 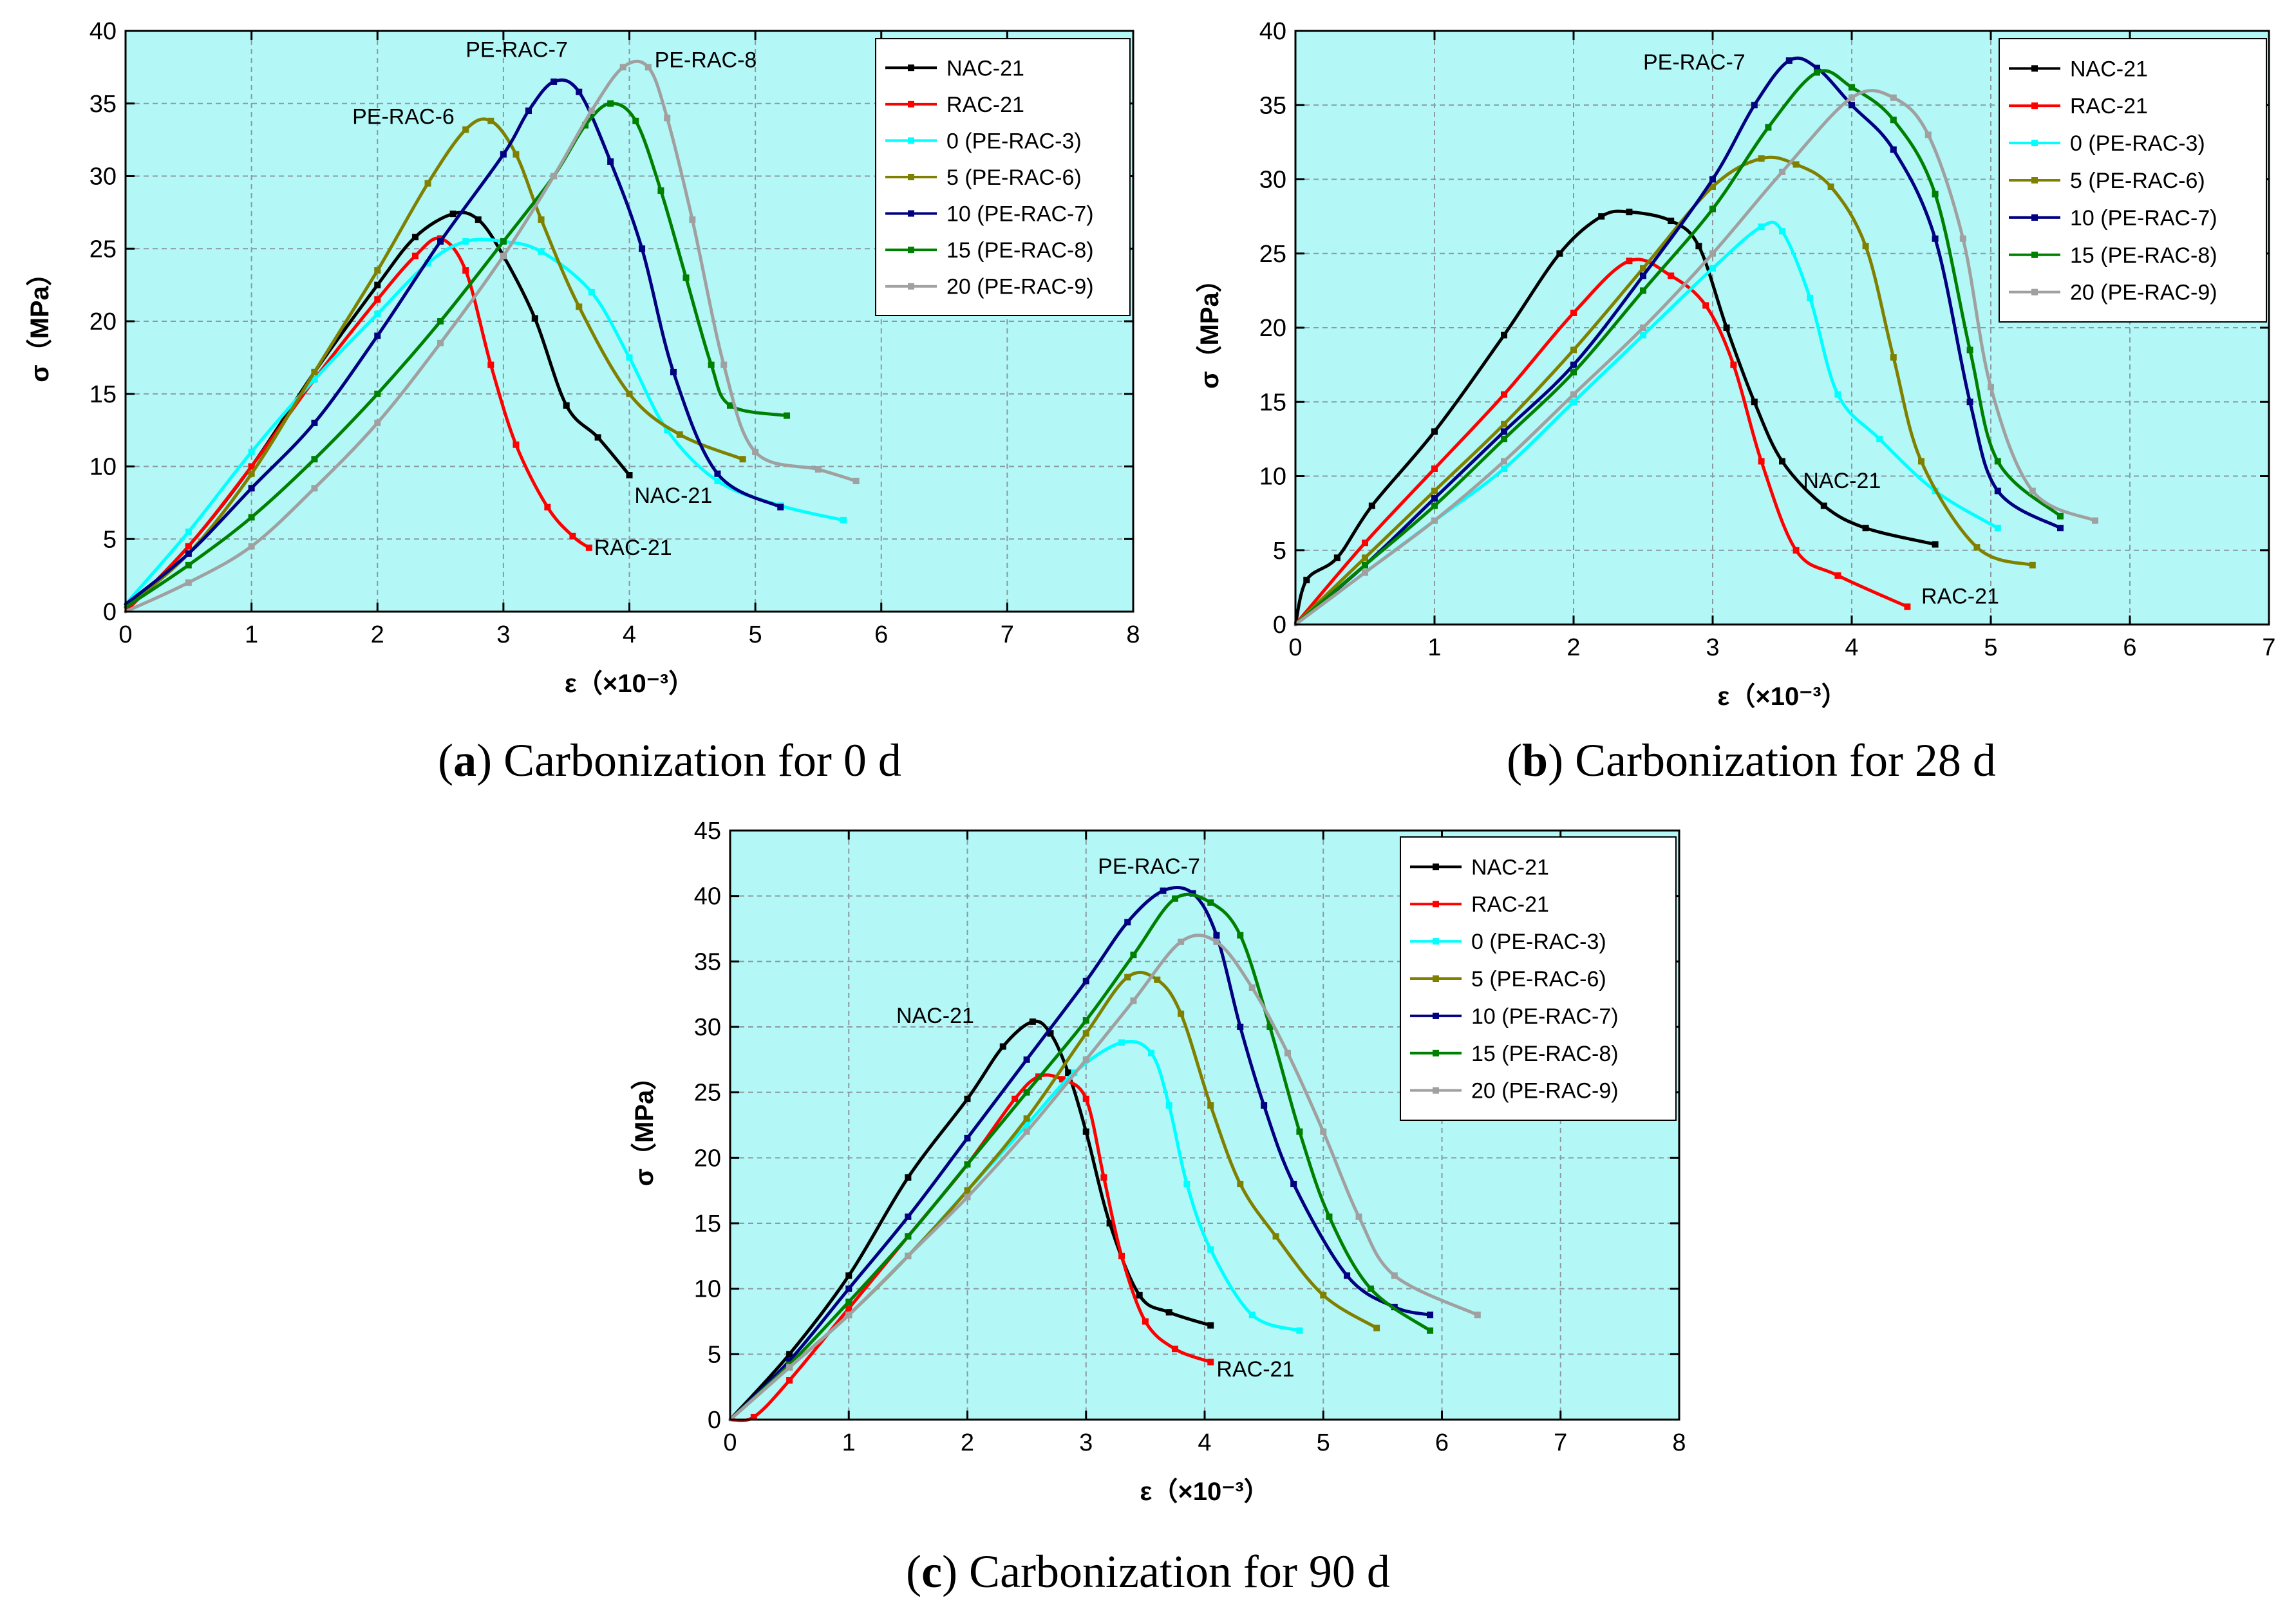 What do you see at coordinates (1782, 696) in the screenshot?
I see `x-axis-title: ε（×10⁻³）` at bounding box center [1782, 696].